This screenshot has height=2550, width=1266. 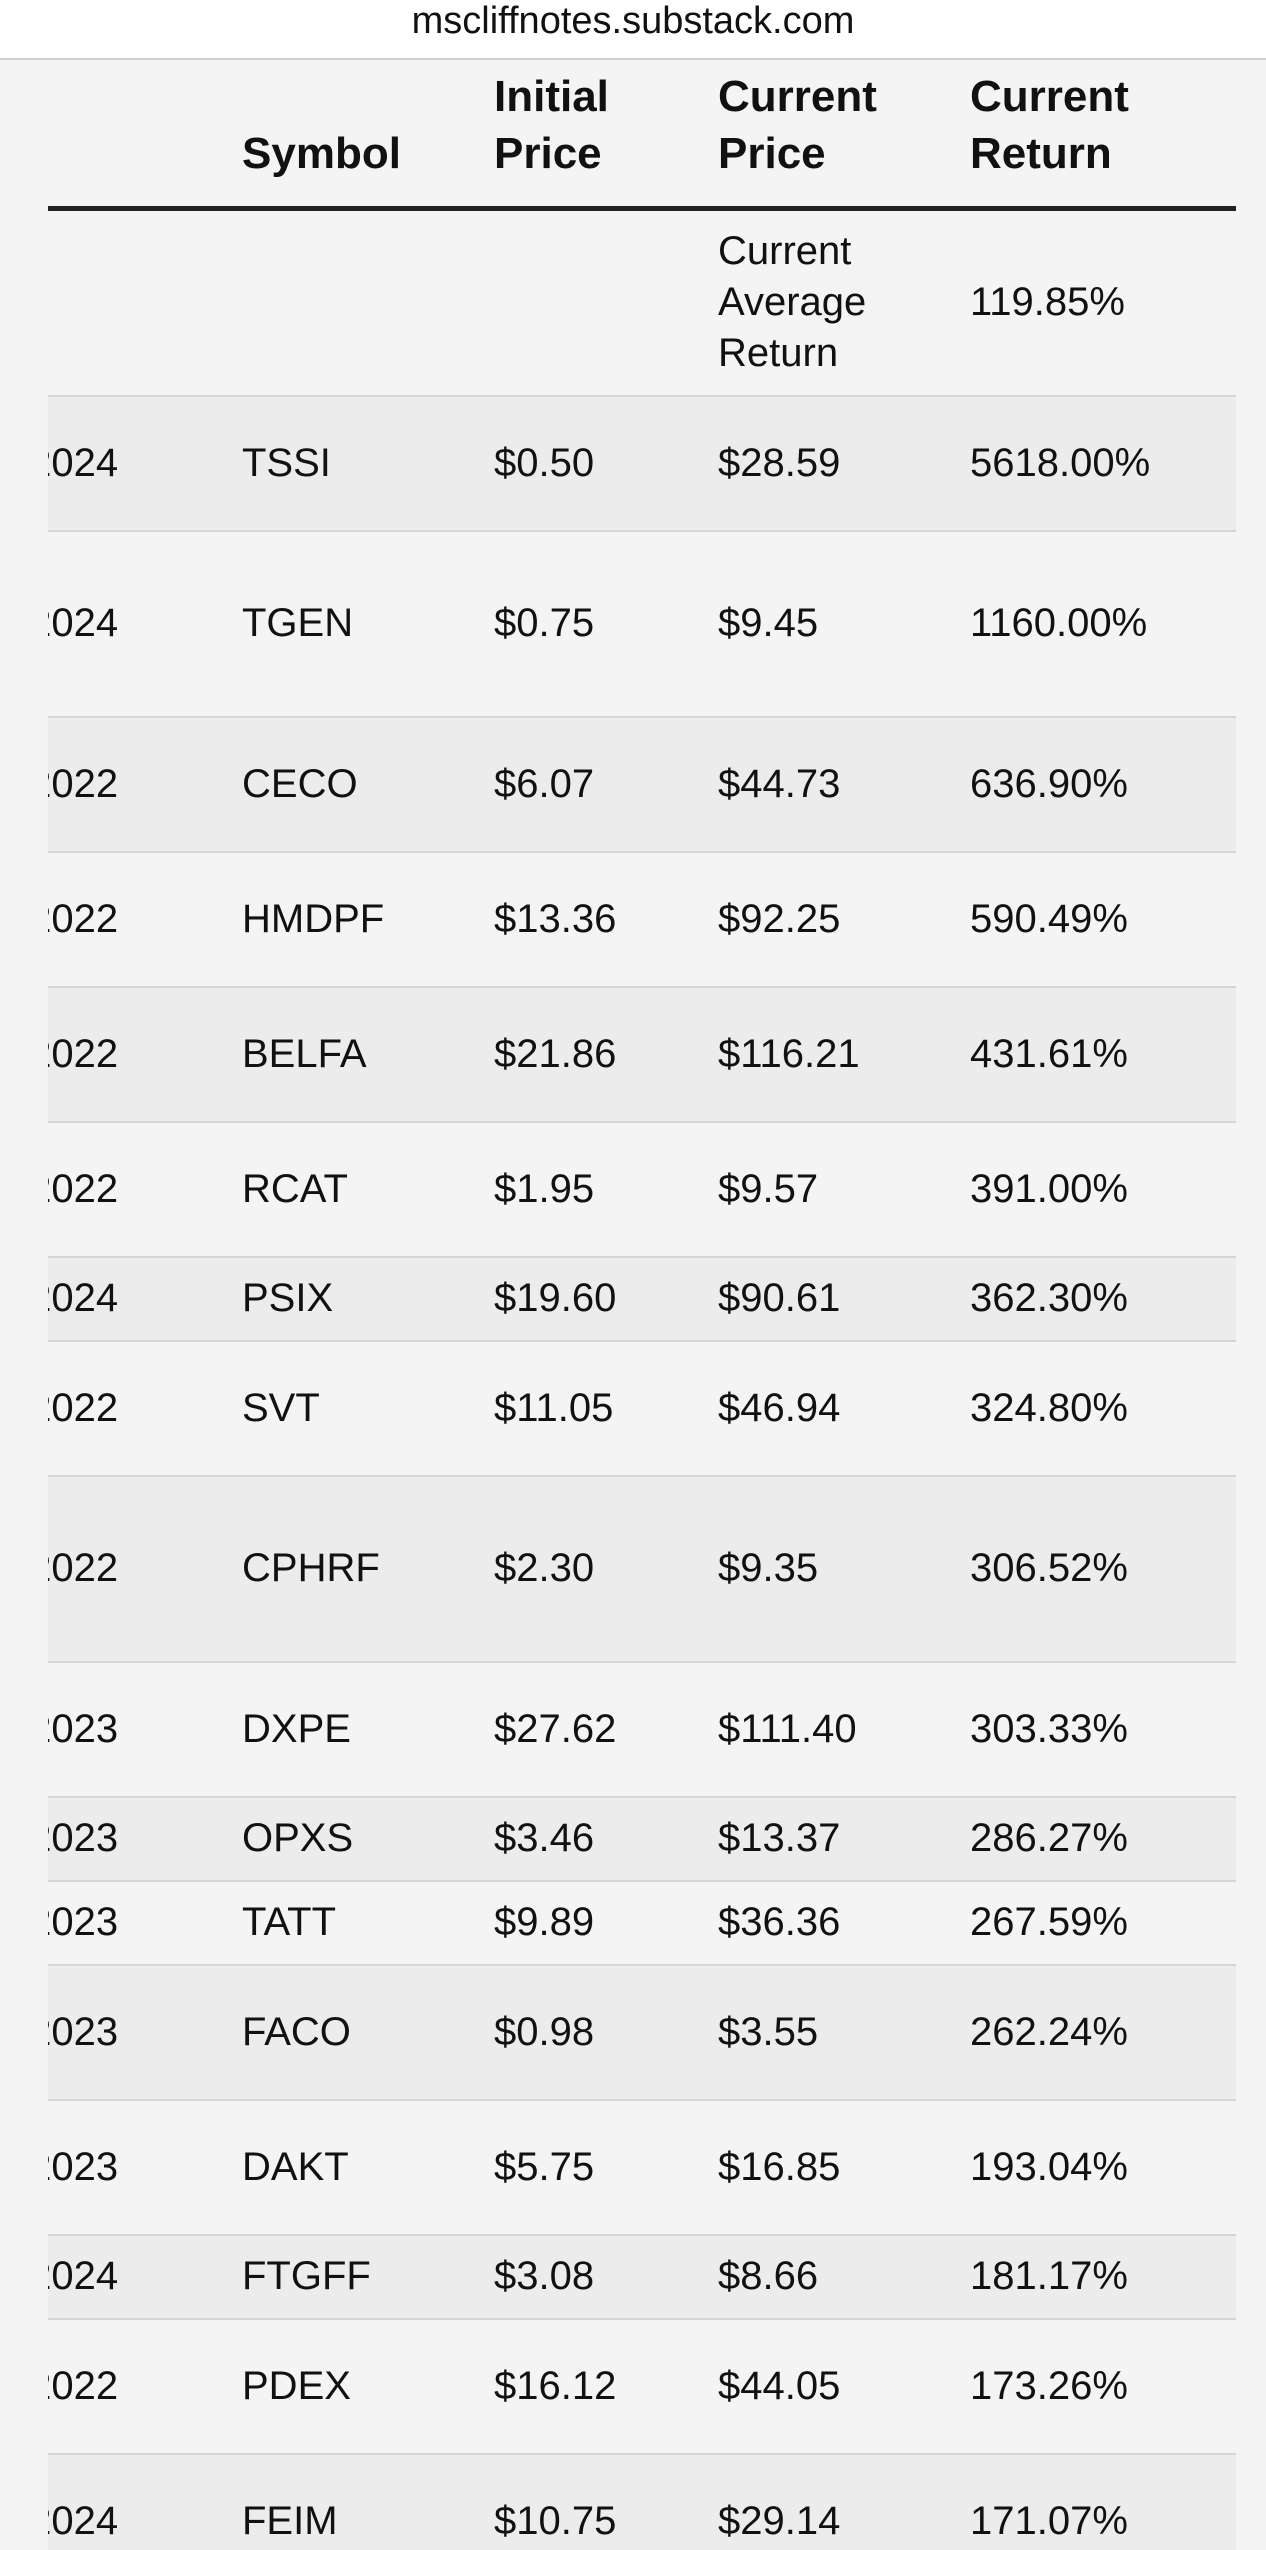 I want to click on row-current-return: 1160.00%, so click(x=1103, y=624).